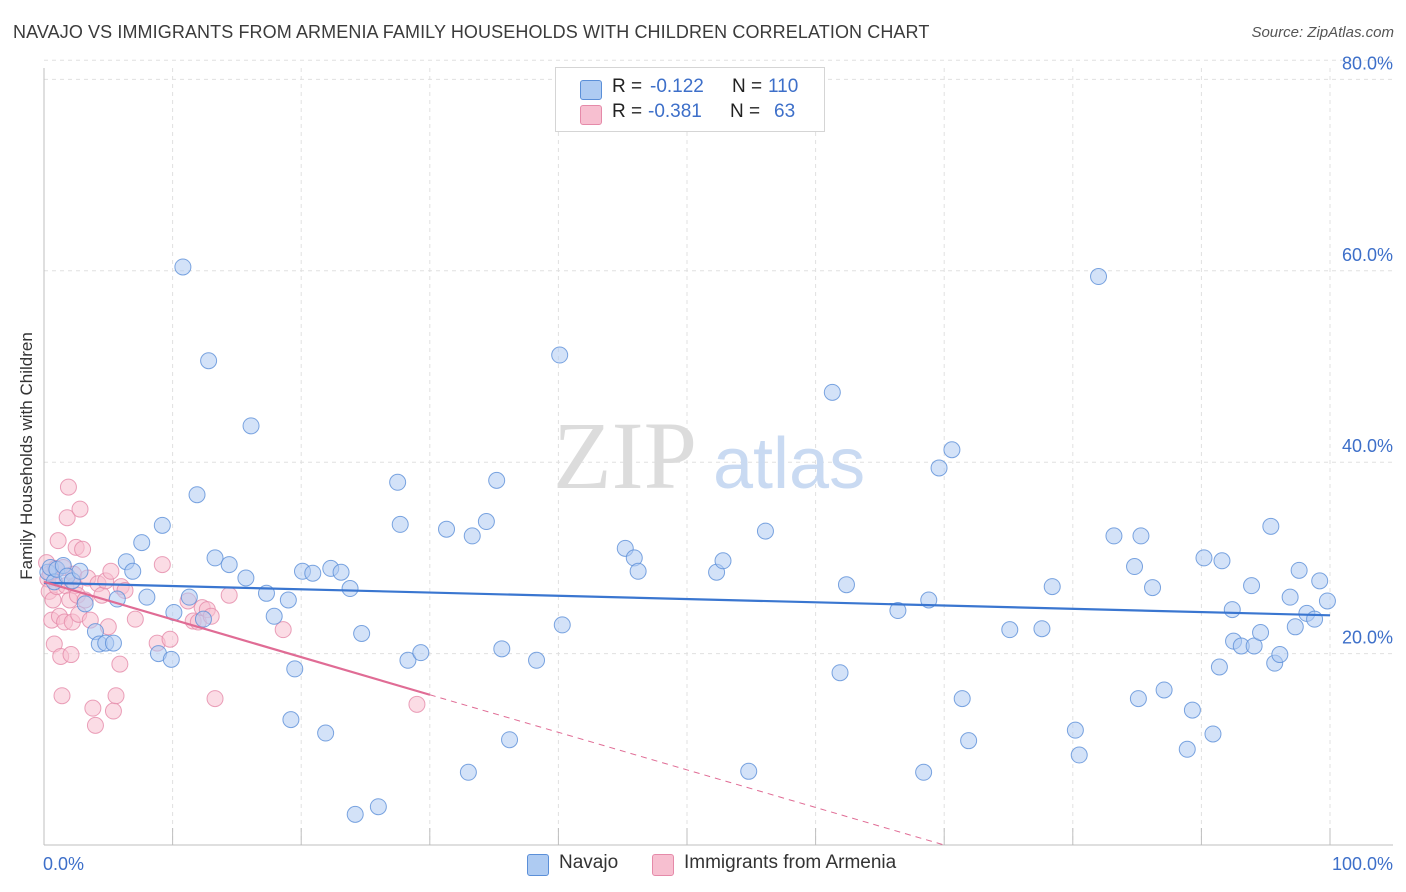  Describe the element at coordinates (591, 115) in the screenshot. I see `armenia-swatch` at that location.